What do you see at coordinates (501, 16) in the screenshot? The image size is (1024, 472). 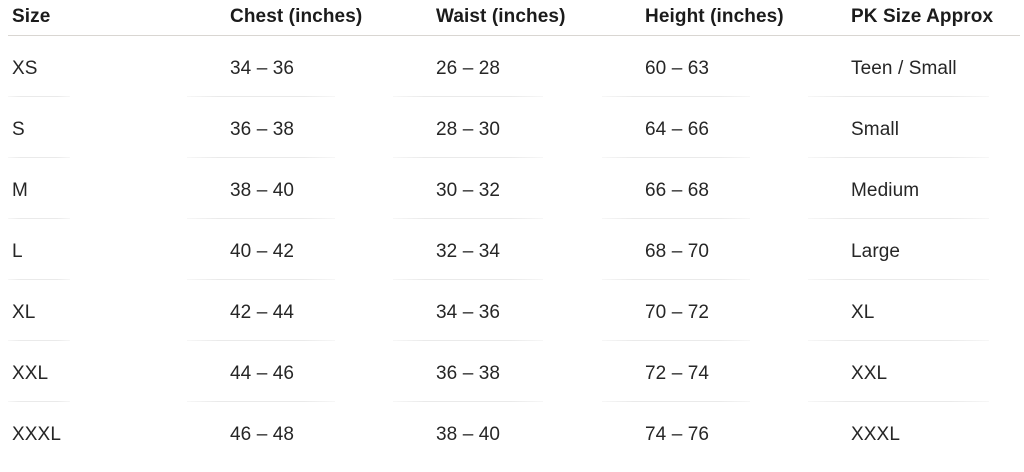 I see `column-header-waist: Waist (inches)` at bounding box center [501, 16].